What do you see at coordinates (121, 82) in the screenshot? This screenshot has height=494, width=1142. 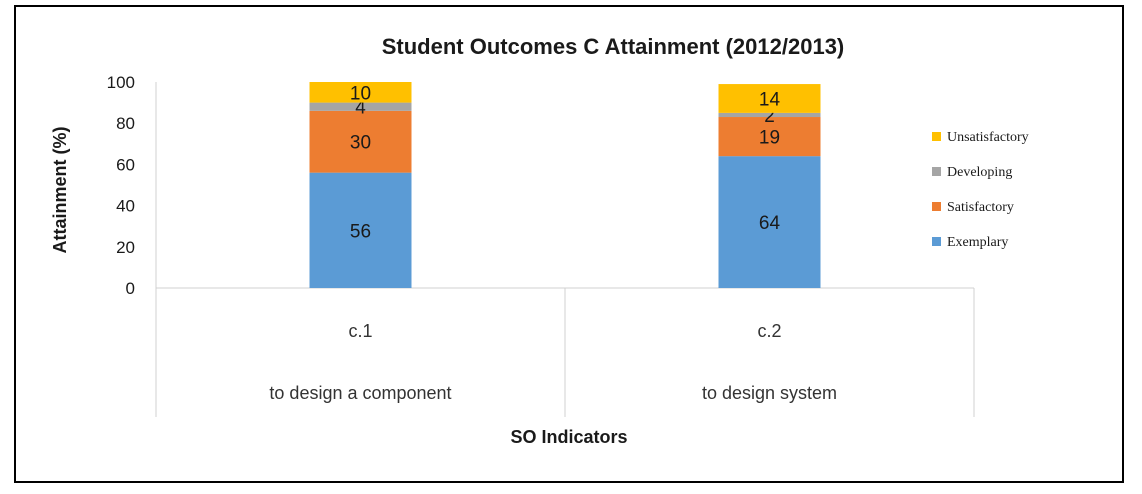 I see `y-tick-label: 100` at bounding box center [121, 82].